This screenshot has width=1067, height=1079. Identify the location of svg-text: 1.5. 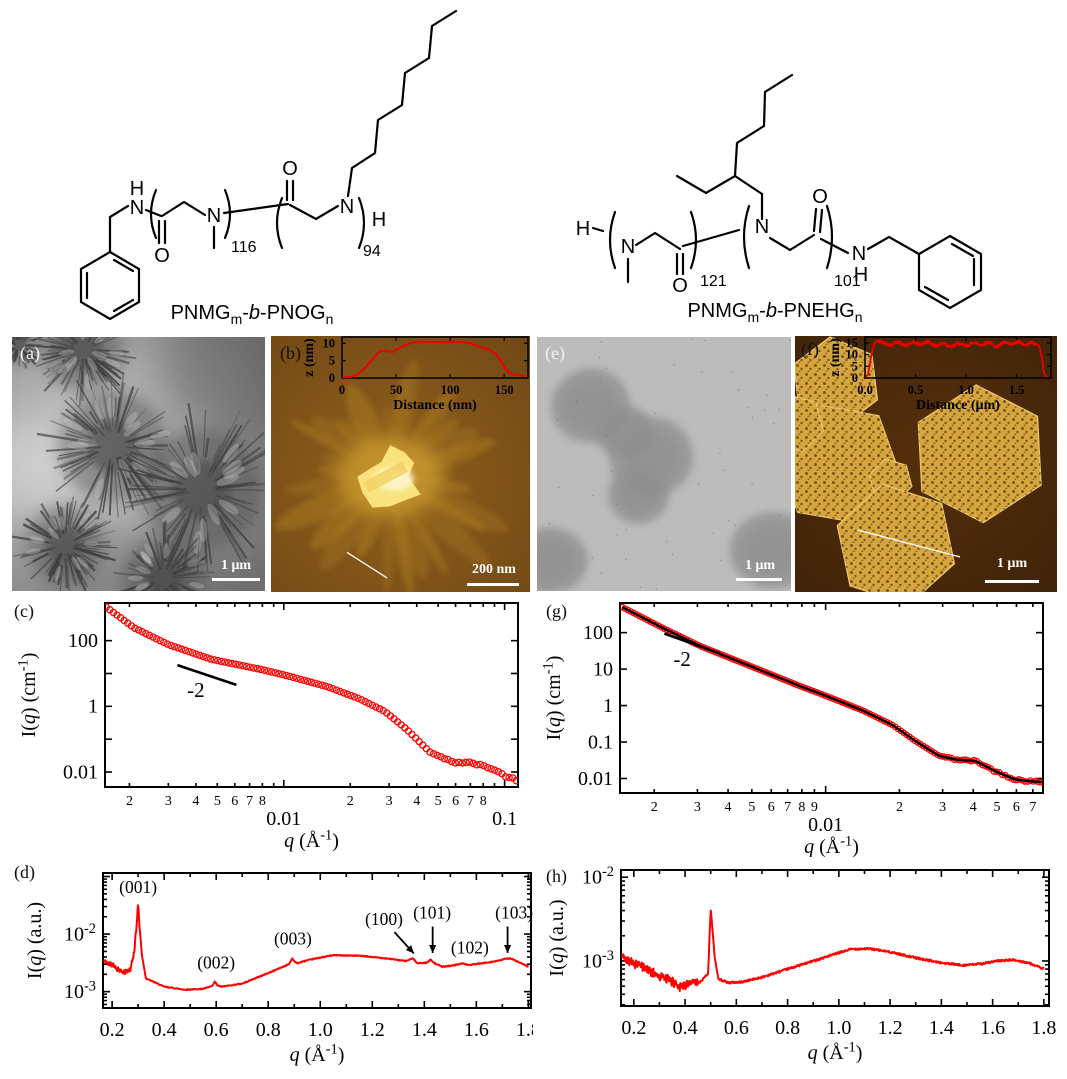
(1017, 390).